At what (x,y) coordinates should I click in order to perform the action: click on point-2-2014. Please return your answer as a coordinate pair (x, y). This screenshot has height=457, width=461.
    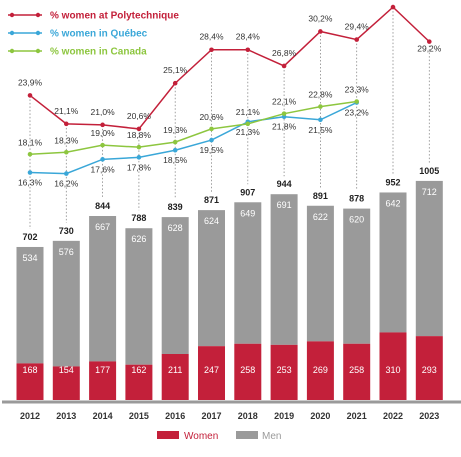
    Looking at the image, I should click on (102, 145).